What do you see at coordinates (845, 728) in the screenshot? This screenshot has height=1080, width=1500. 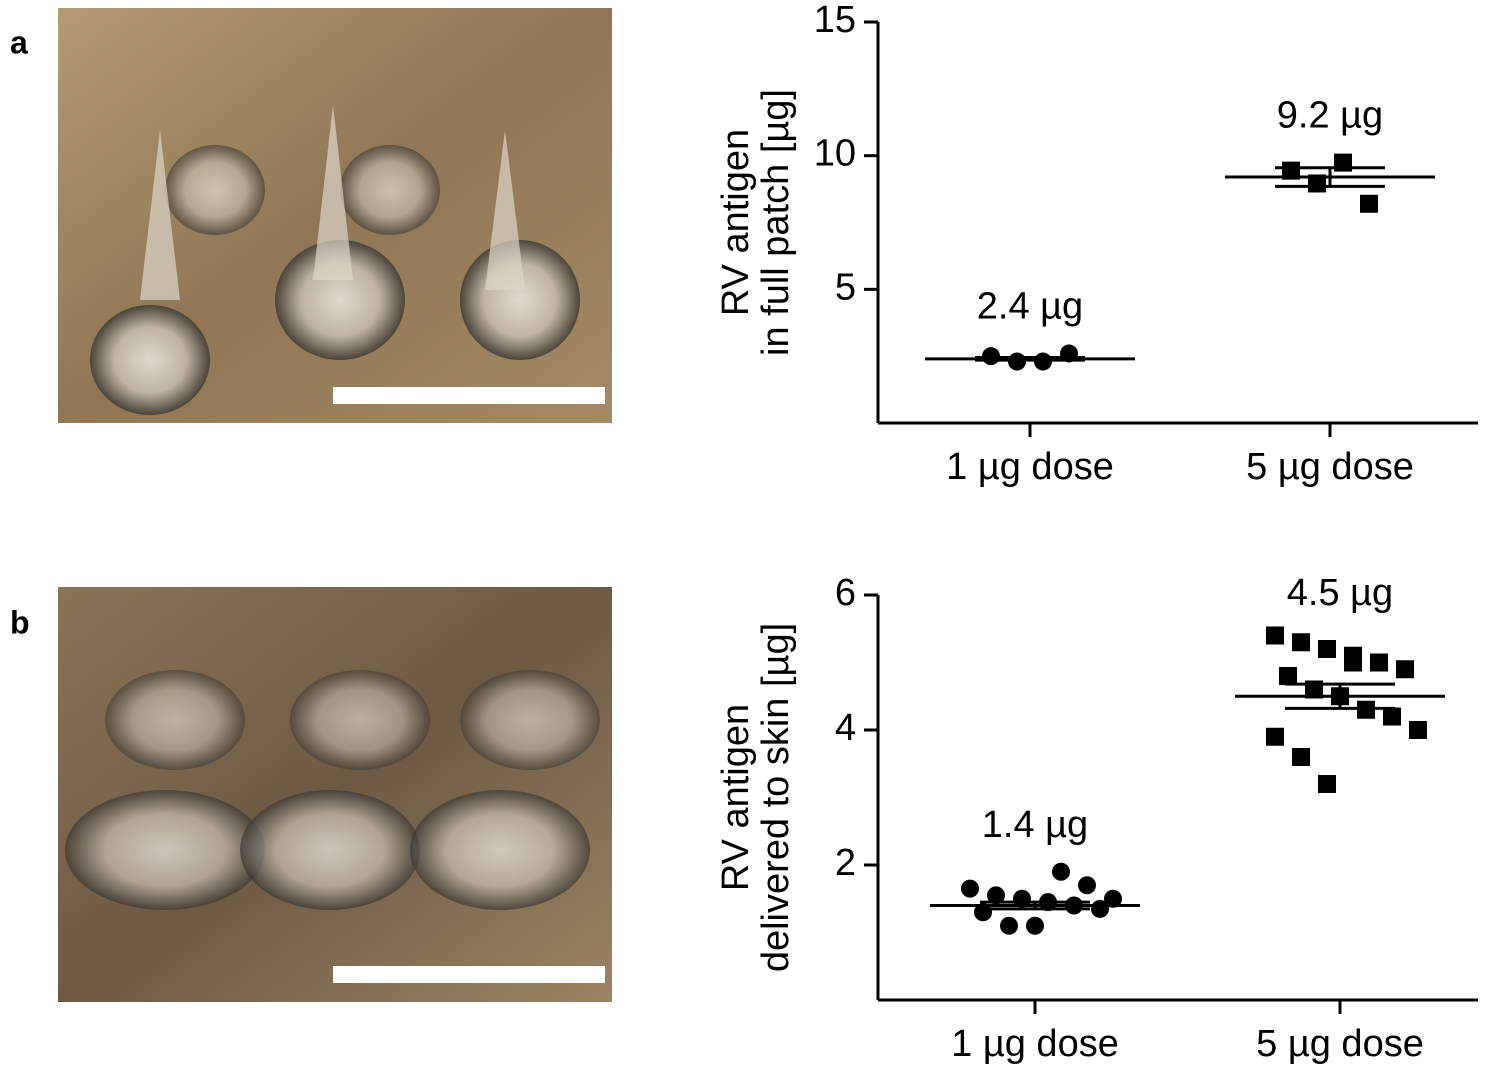 I see `y-tick-label: 4` at bounding box center [845, 728].